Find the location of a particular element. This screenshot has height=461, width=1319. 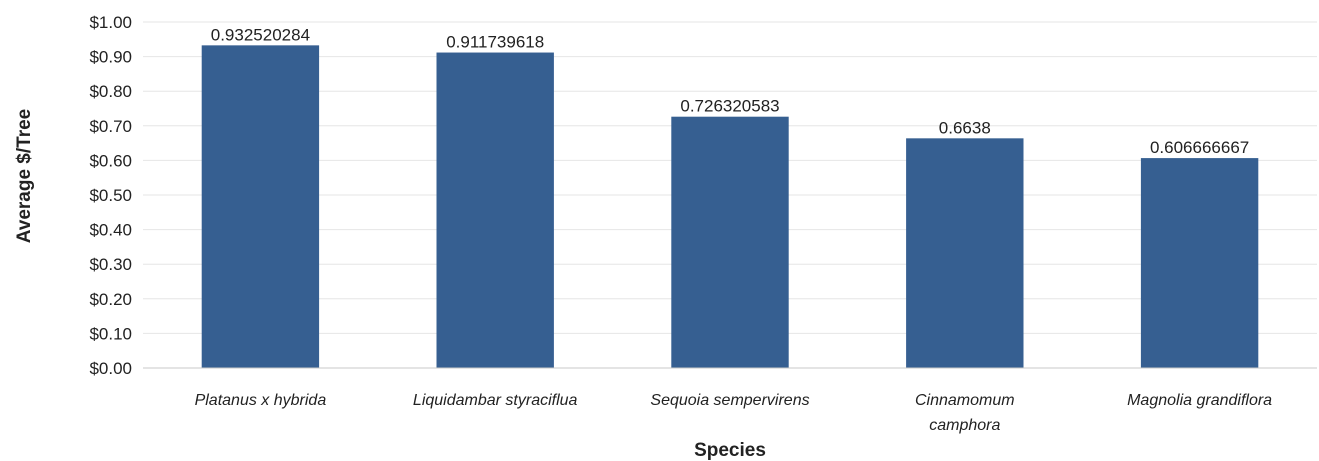

x-category-label: Magnolia grandiflora is located at coordinates (1199, 400).